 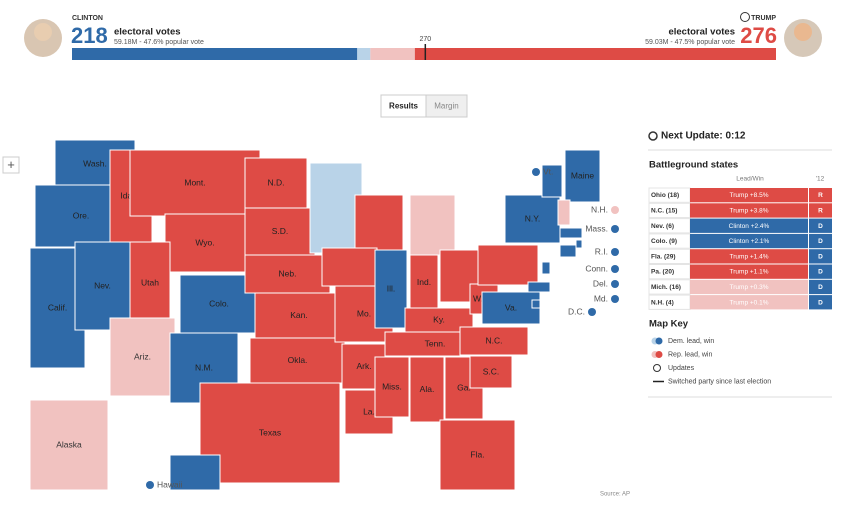 I want to click on state-label: Nev., so click(x=102, y=285).